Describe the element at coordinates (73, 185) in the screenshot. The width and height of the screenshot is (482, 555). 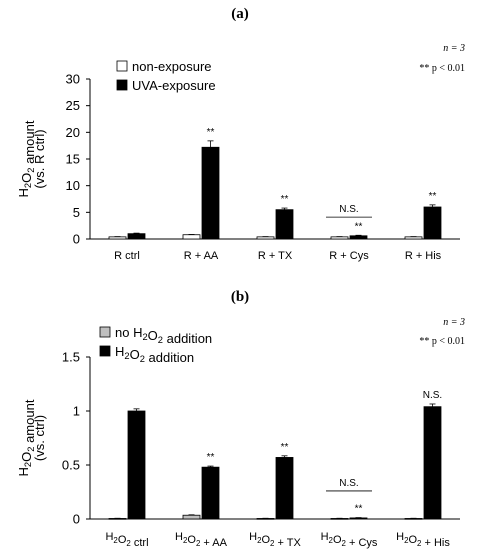
I see `y-tick-label: 10` at that location.